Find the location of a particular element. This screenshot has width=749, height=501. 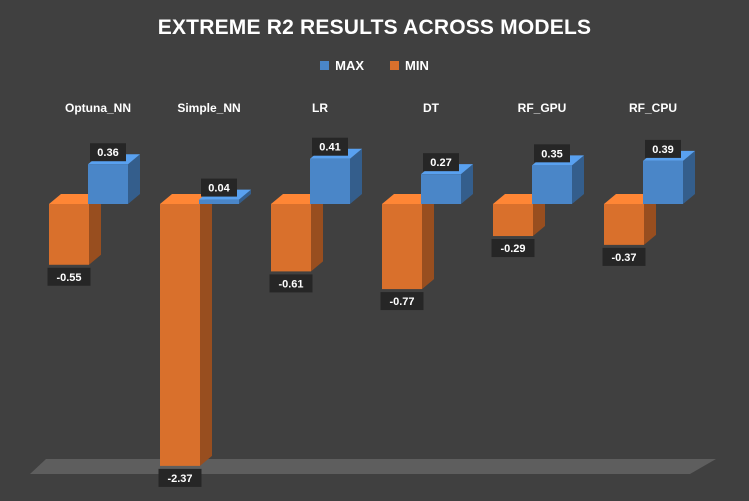

max-data-label-text: 0.36 is located at coordinates (107, 153).